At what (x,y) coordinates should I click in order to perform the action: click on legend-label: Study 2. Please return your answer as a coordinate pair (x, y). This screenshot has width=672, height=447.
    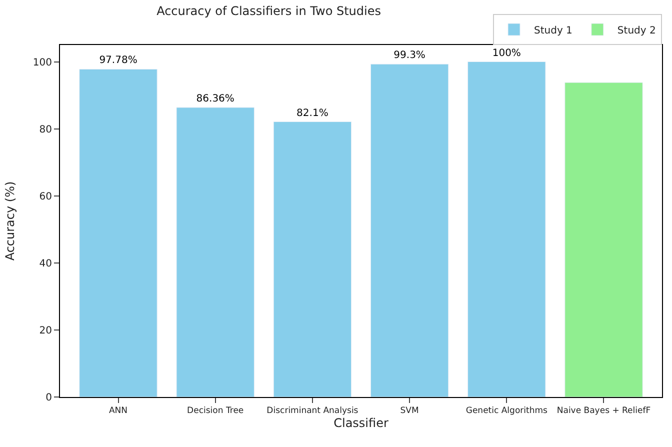
    Looking at the image, I should click on (636, 30).